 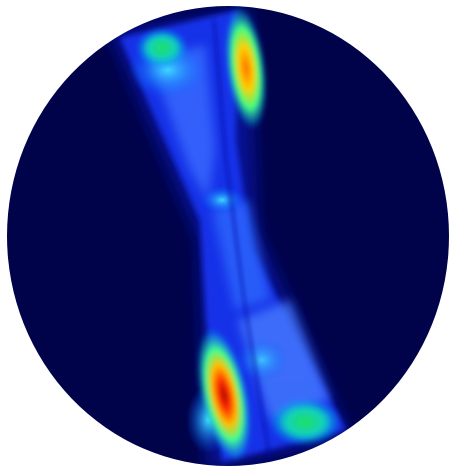 I want to click on hotspot-top, so click(x=246, y=68).